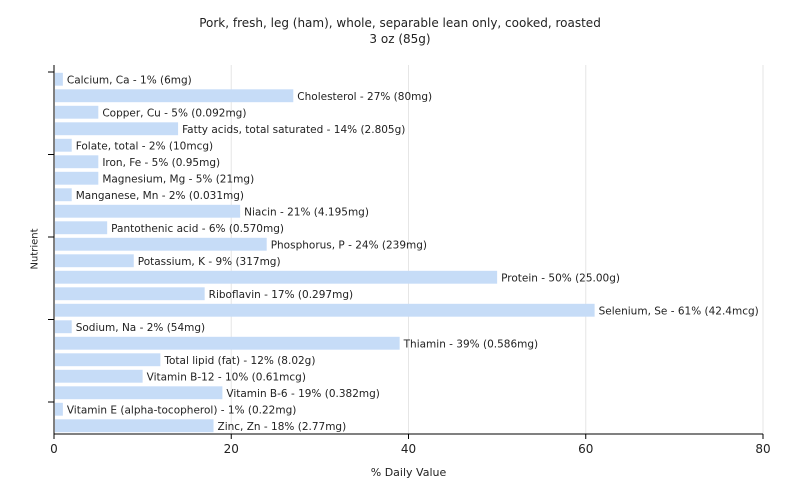 This screenshot has height=500, width=800. What do you see at coordinates (349, 245) in the screenshot?
I see `data-label: Phosphorus, P - 24% (239mg)` at bounding box center [349, 245].